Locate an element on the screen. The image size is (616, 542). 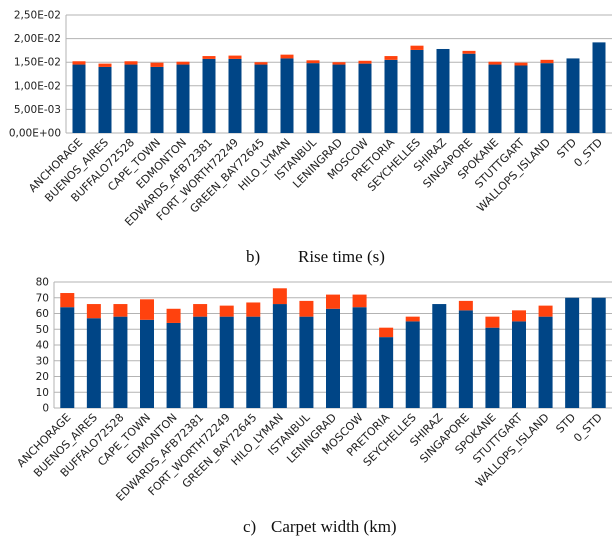
caption-letter: c) is located at coordinates (249, 526).